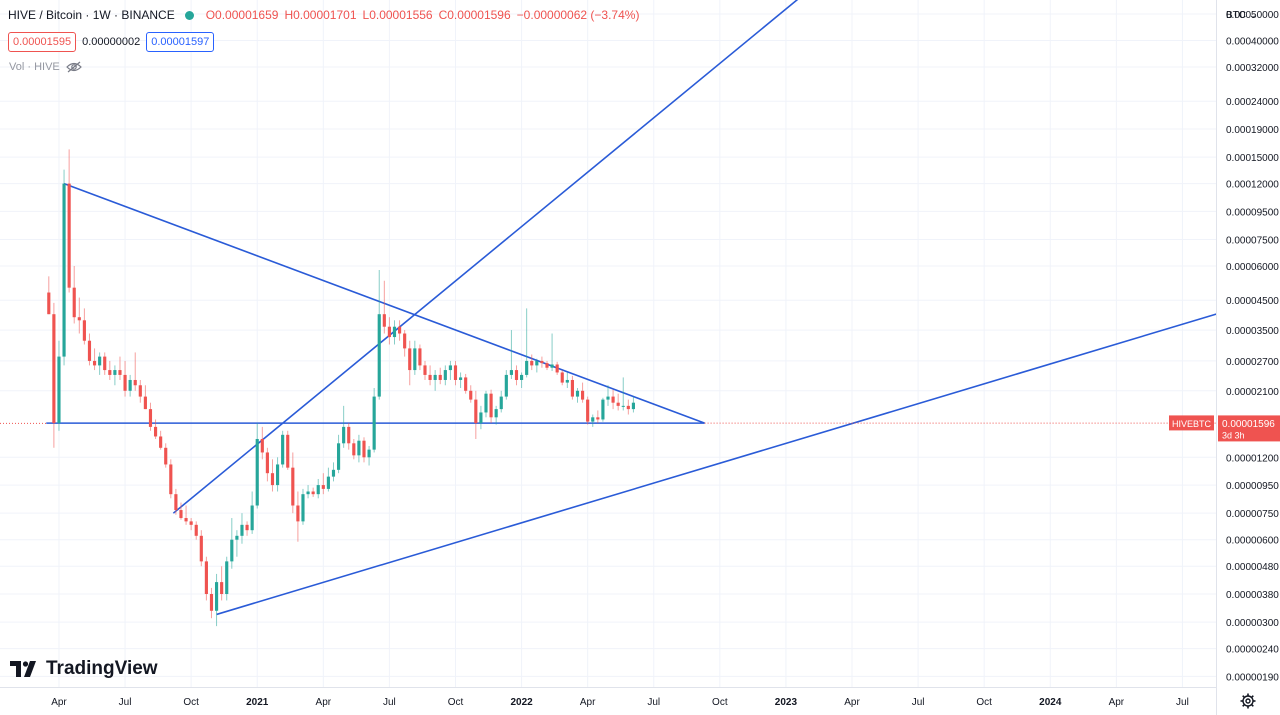 The height and width of the screenshot is (715, 1280). I want to click on symbol-title: HIVE / Bitcoin · 1W · BINANCE, so click(91, 15).